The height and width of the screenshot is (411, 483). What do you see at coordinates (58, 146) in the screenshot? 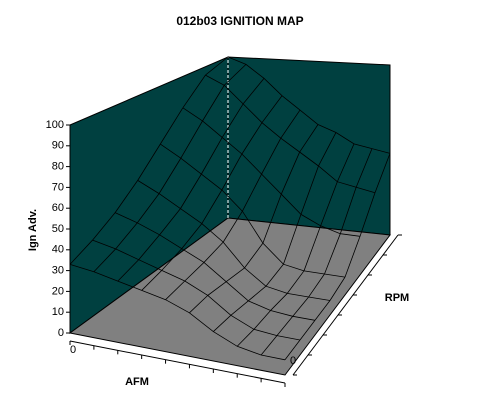
I see `z-tick-label: 90` at bounding box center [58, 146].